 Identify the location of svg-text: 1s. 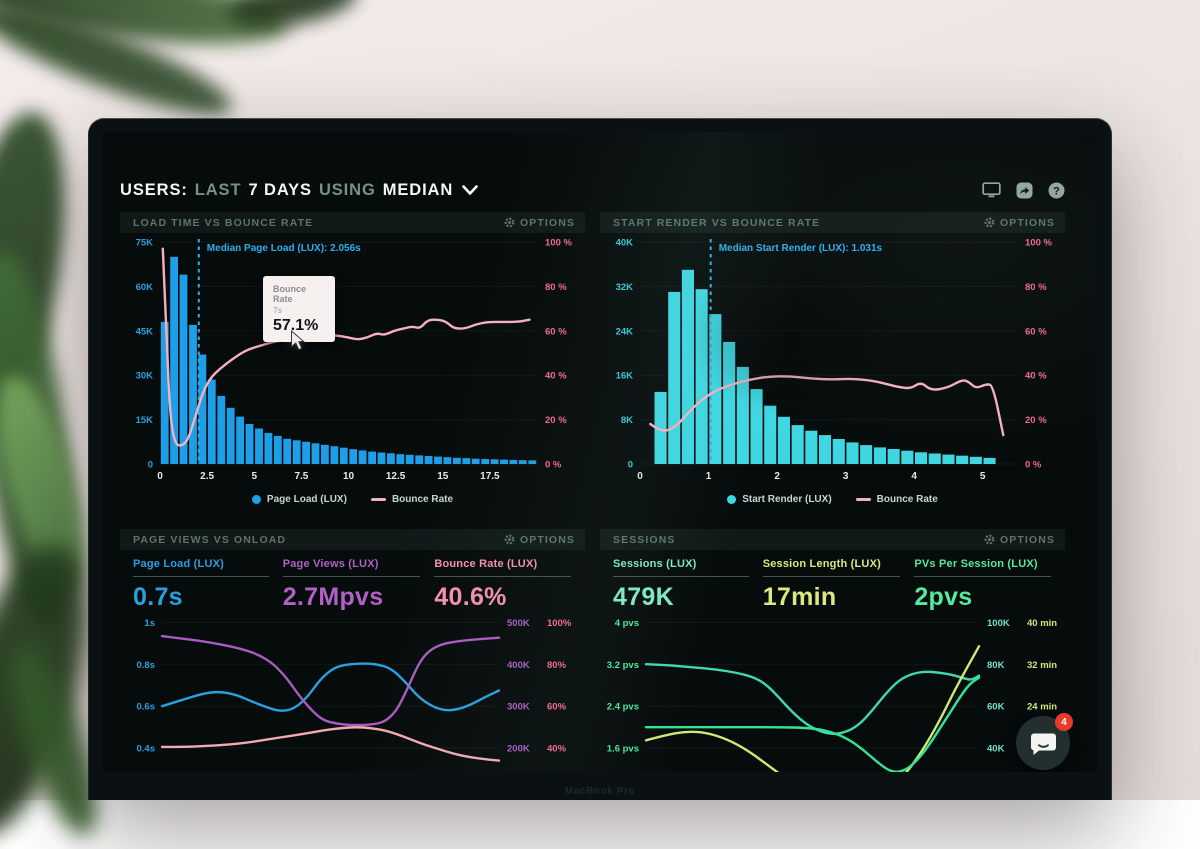
(149, 623).